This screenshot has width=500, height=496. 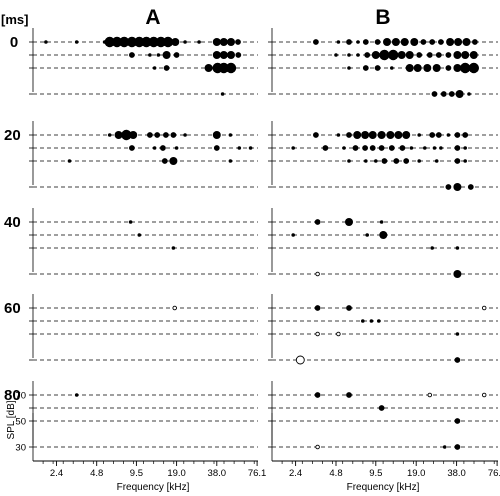 What do you see at coordinates (143, 241) in the screenshot?
I see `panel-a-row-40ms` at bounding box center [143, 241].